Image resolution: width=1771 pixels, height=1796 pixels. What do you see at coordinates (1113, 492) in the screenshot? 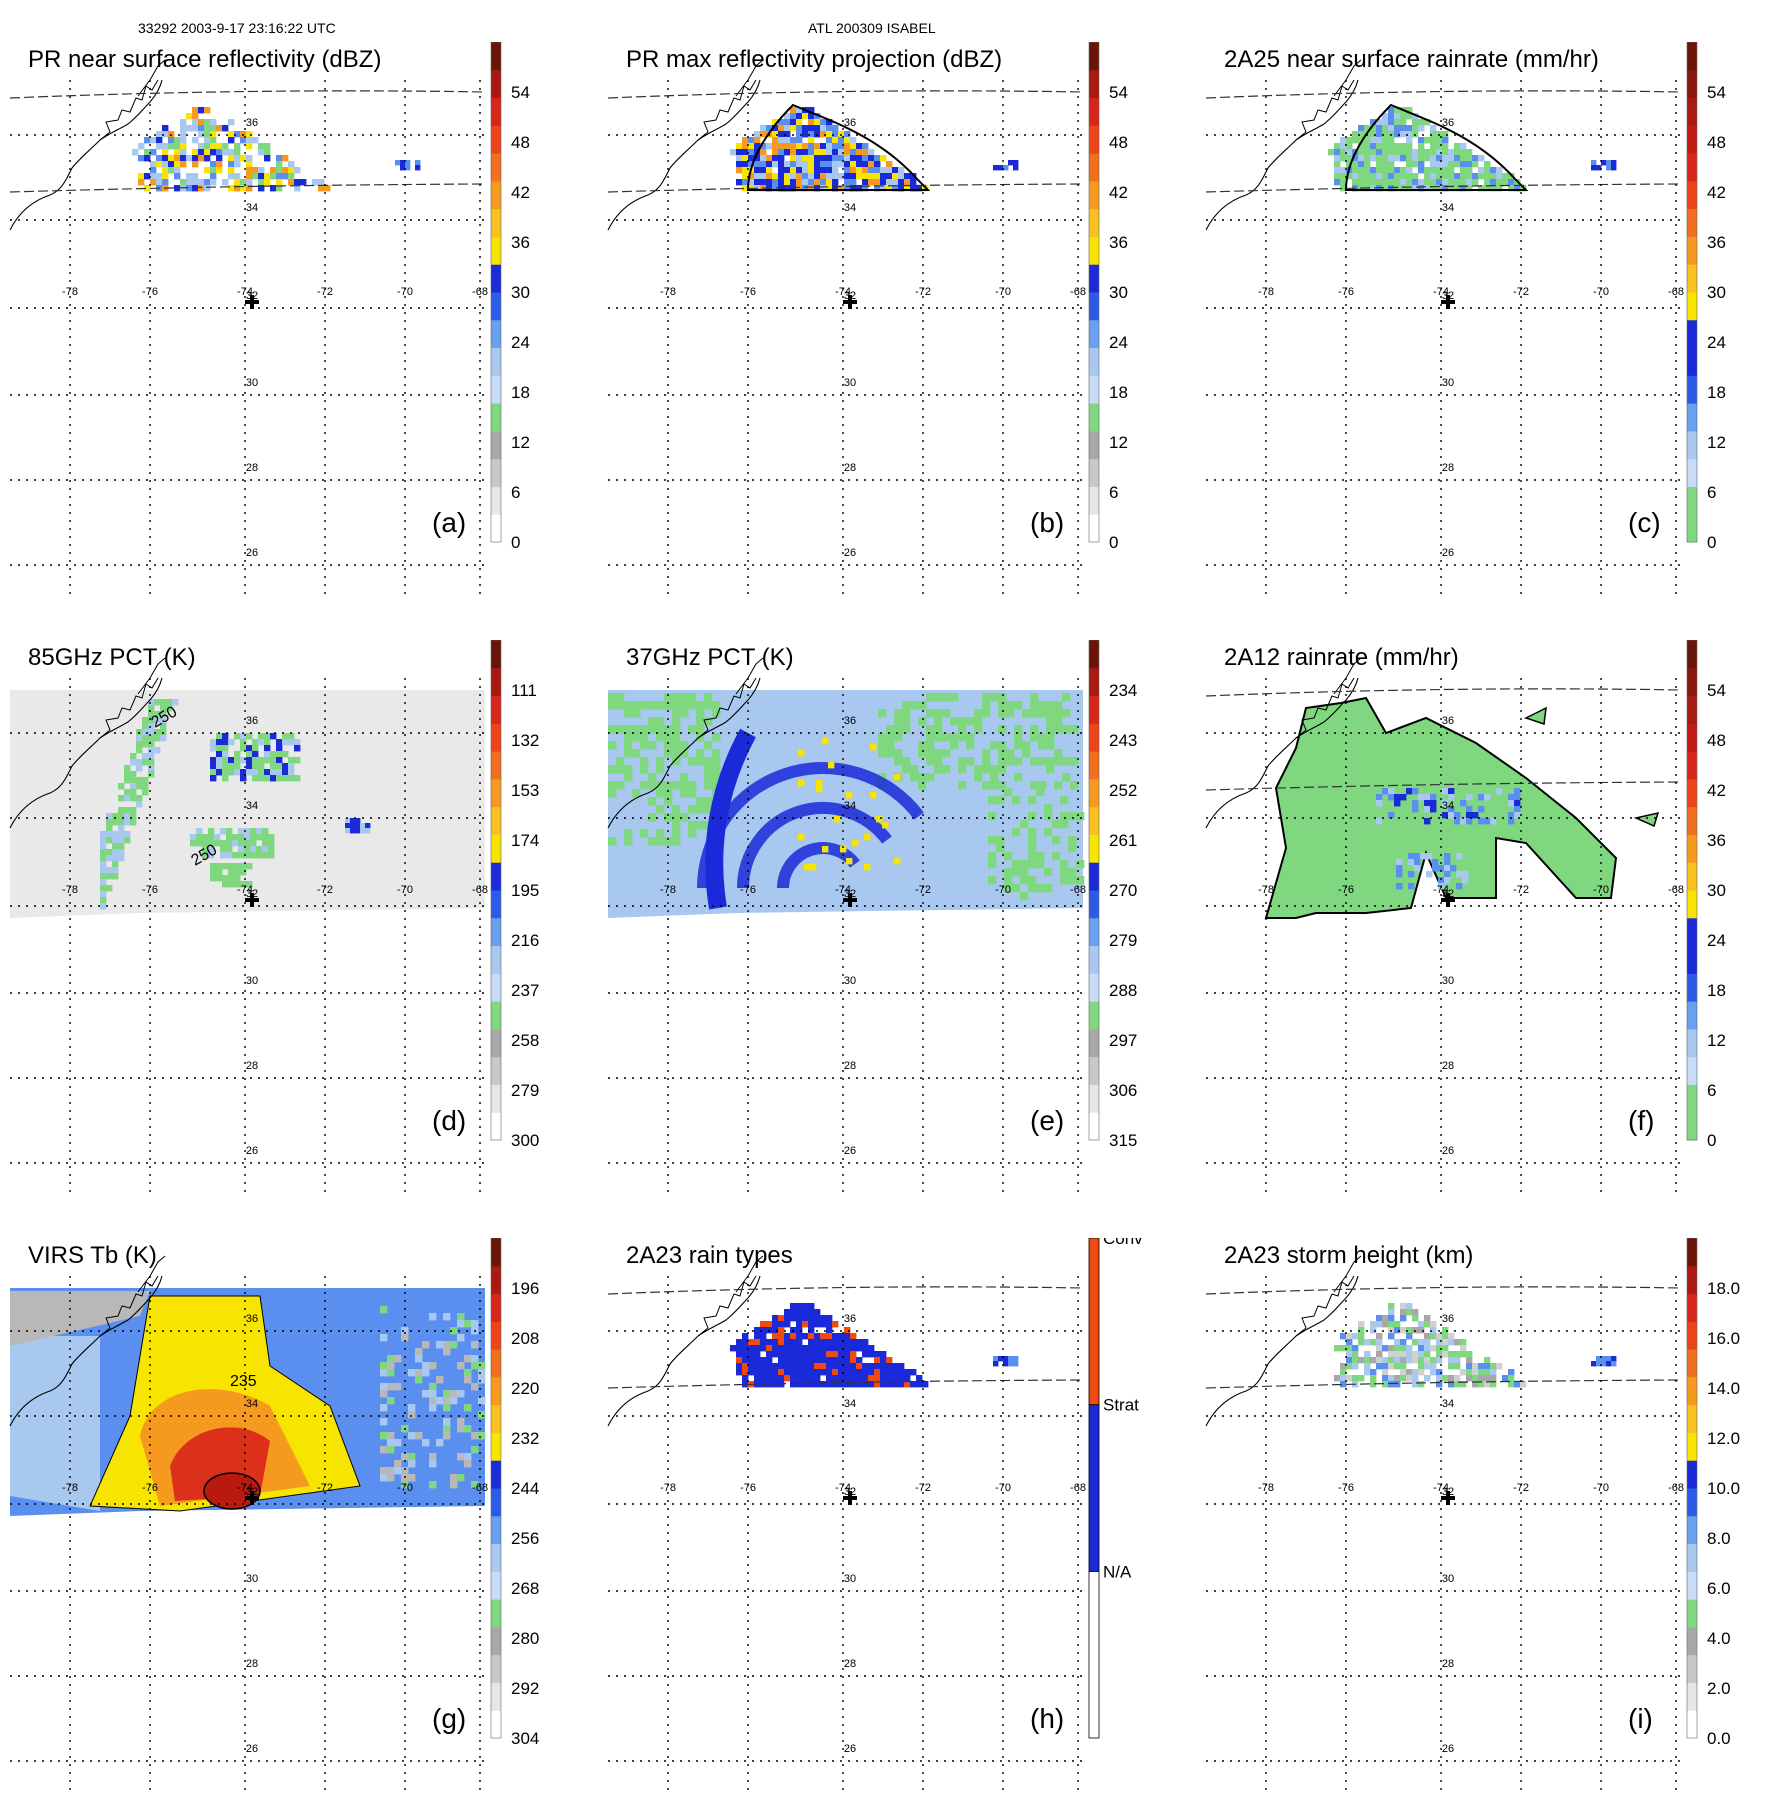
I see `colorbar-label: 6` at bounding box center [1113, 492].